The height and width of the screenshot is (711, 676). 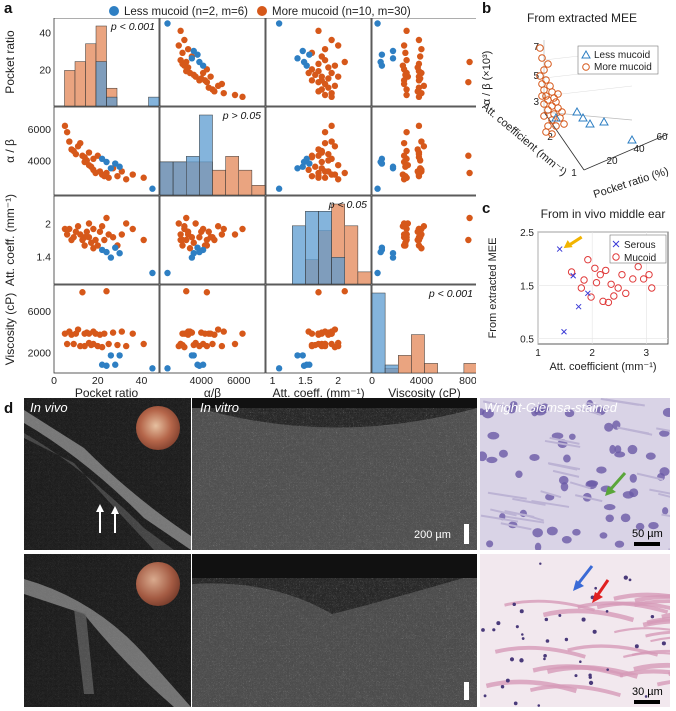 What do you see at coordinates (564, 331) in the screenshot?
I see `point-serous` at bounding box center [564, 331].